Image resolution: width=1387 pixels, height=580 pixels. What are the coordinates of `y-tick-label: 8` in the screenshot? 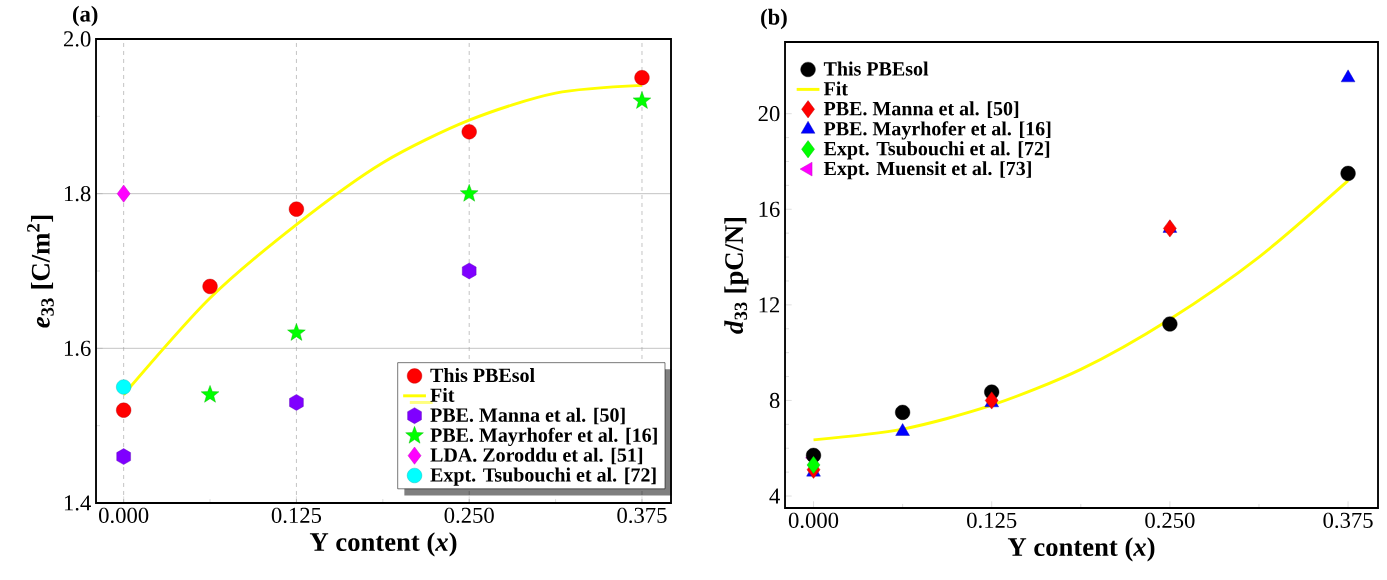 It's located at (774, 400).